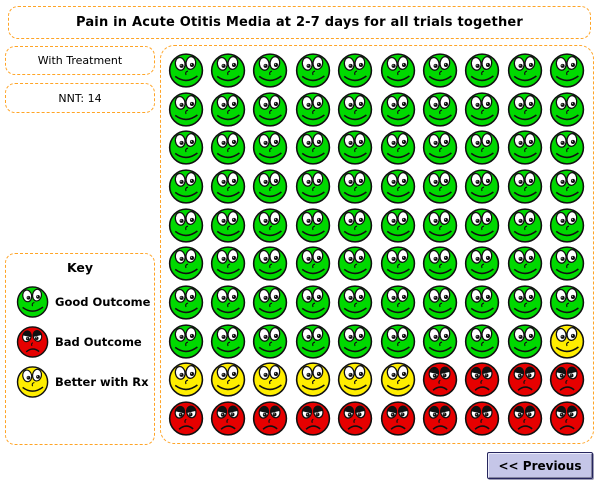 The image size is (600, 487). Describe the element at coordinates (33, 382) in the screenshot. I see `better-with-rx-face-icon` at that location.